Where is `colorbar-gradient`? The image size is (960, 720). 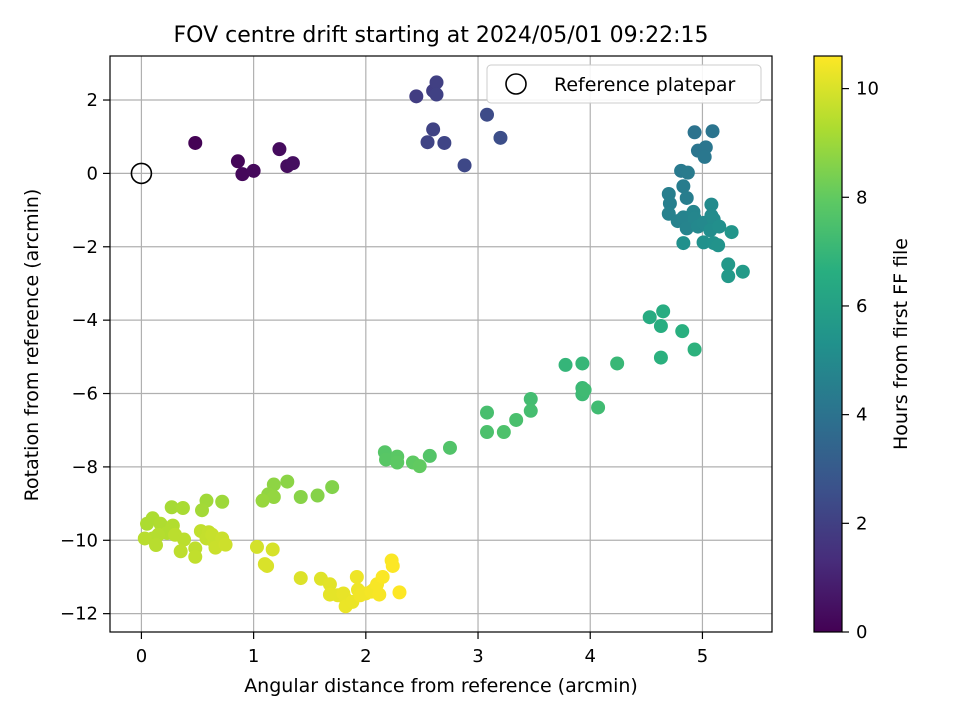
colorbar-gradient is located at coordinates (828, 344).